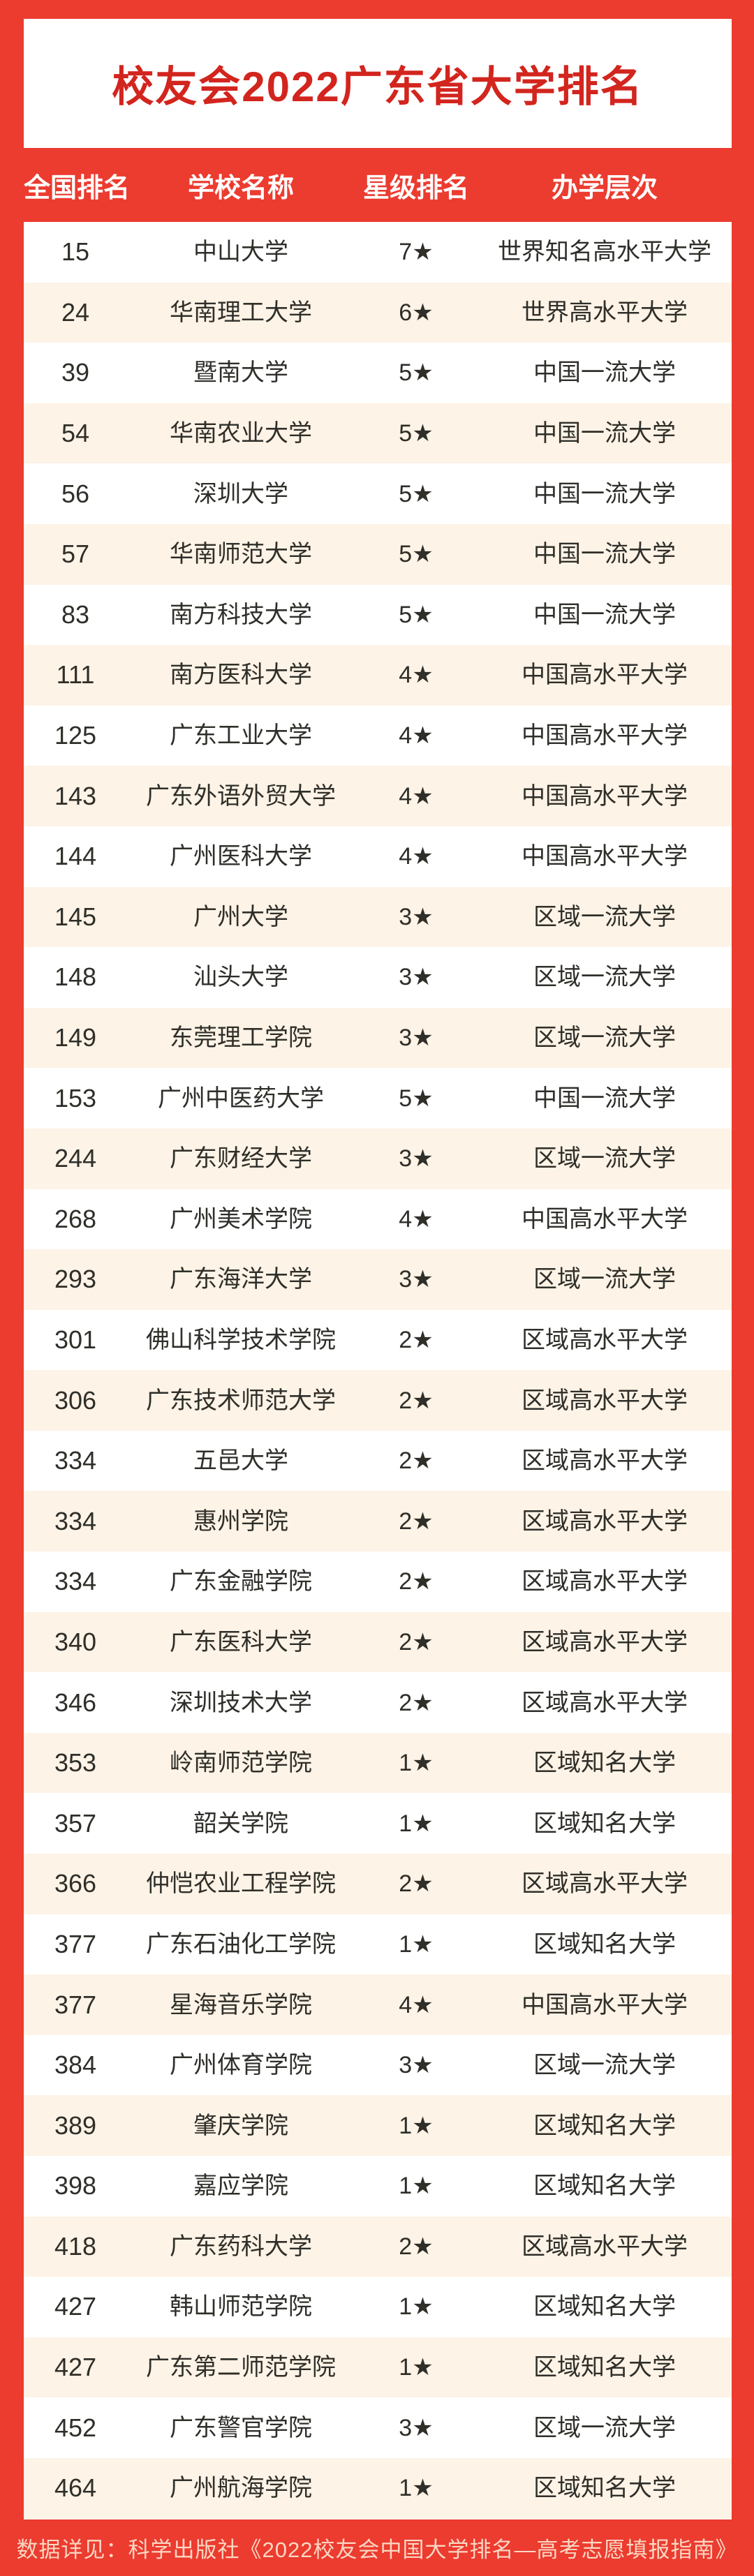  What do you see at coordinates (378, 856) in the screenshot?
I see `table-row: 144 广州医科大学 4★ 中国高水平大学` at bounding box center [378, 856].